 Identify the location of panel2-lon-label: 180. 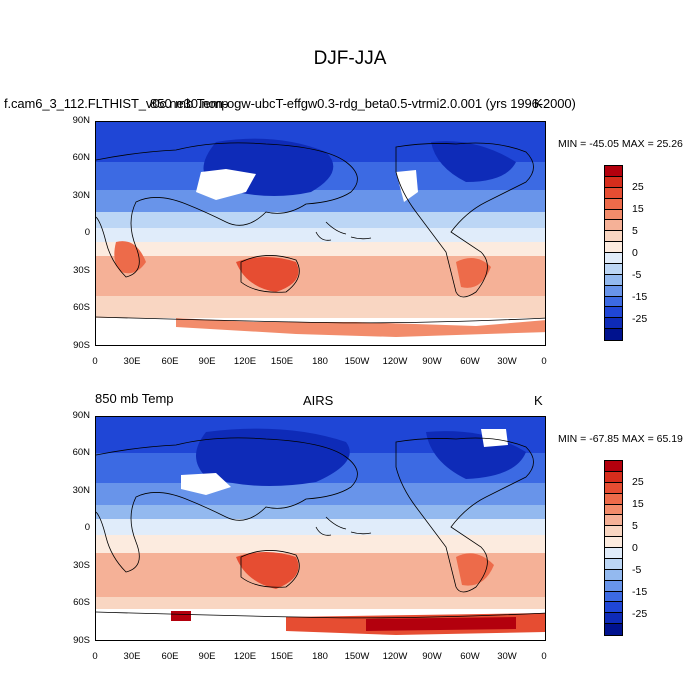
(320, 656).